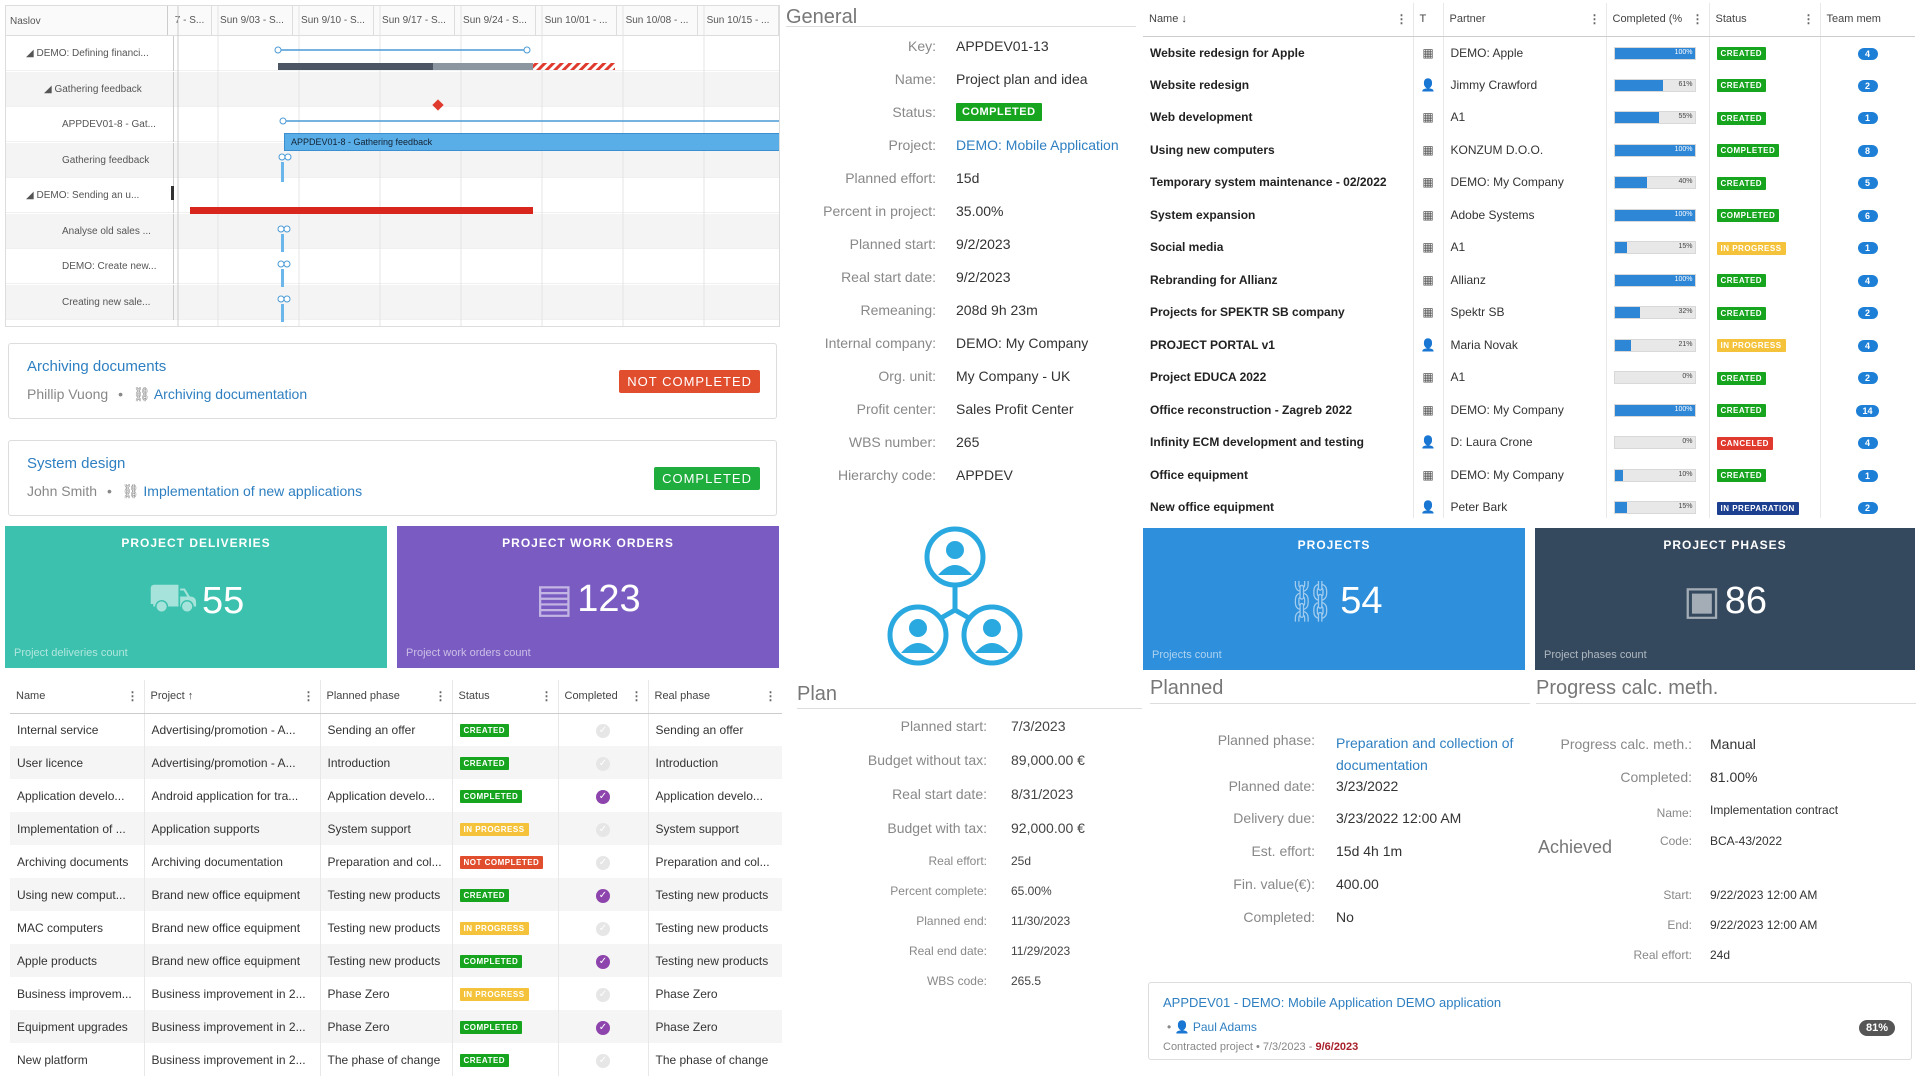 Image resolution: width=1920 pixels, height=1080 pixels. Describe the element at coordinates (1428, 214) in the screenshot. I see `table-cell: ▦` at that location.